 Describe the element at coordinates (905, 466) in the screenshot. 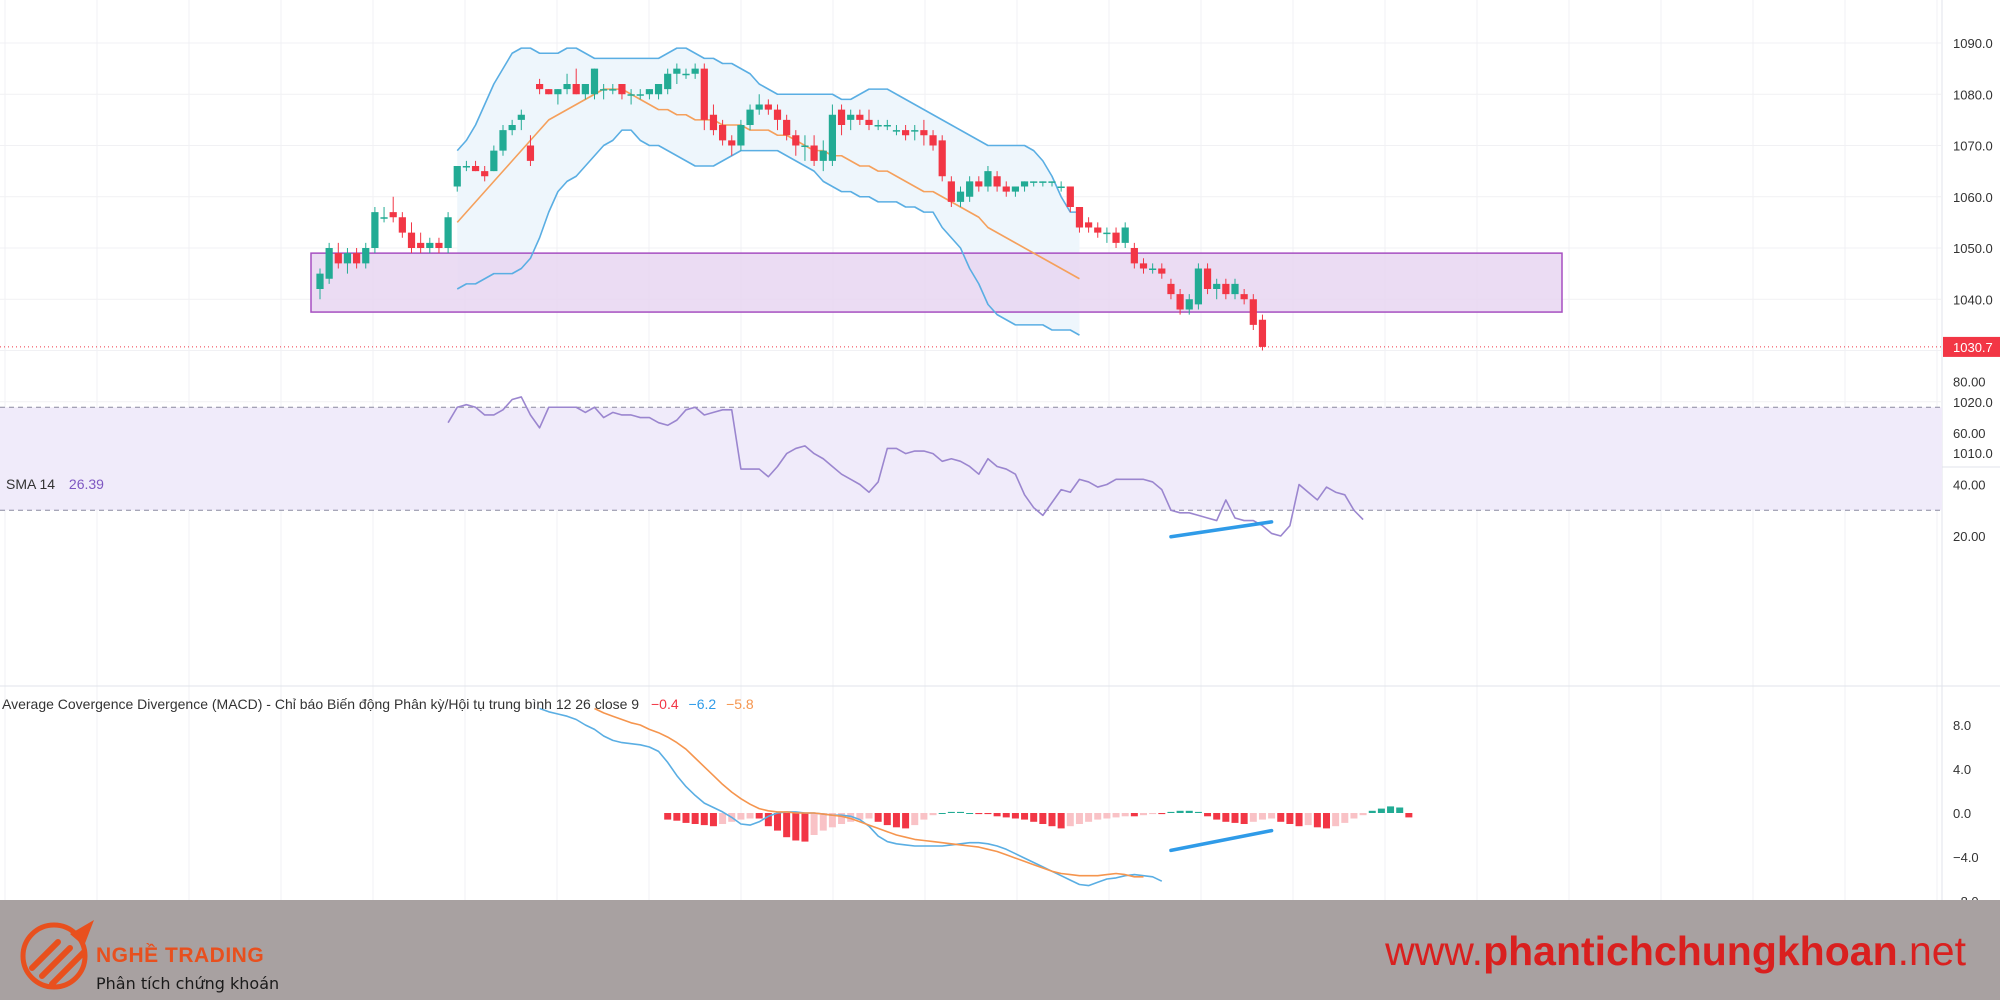

I see `oscillator-line` at that location.